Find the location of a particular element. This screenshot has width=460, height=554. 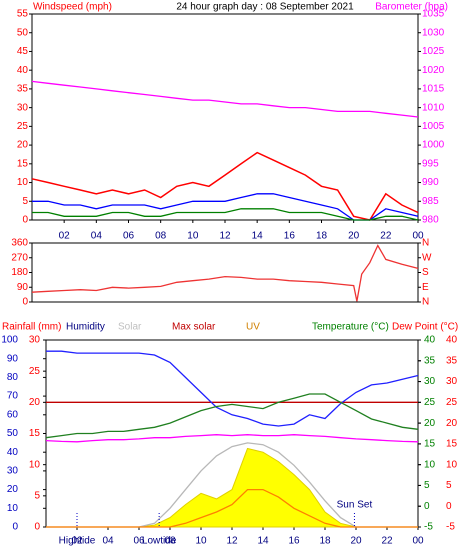

y-tick-label: 70 is located at coordinates (13, 396).